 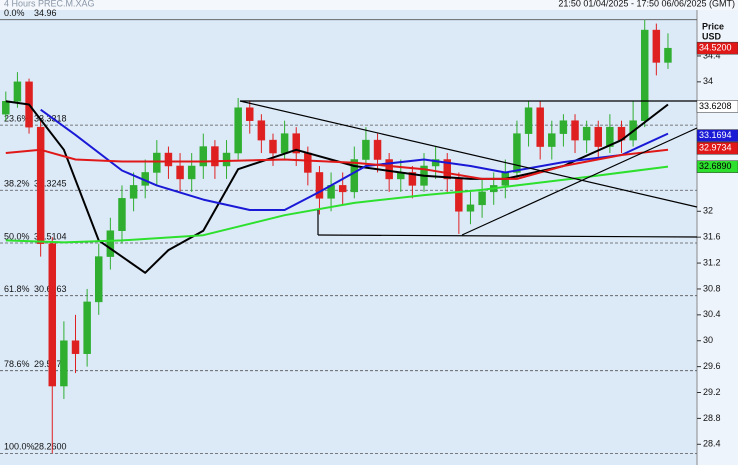 I want to click on descending-trendline, so click(x=468, y=154).